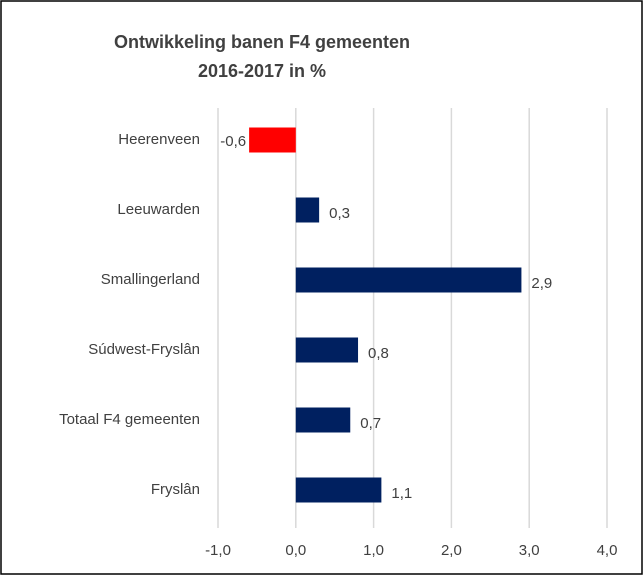  I want to click on data-label: 0,7, so click(370, 423).